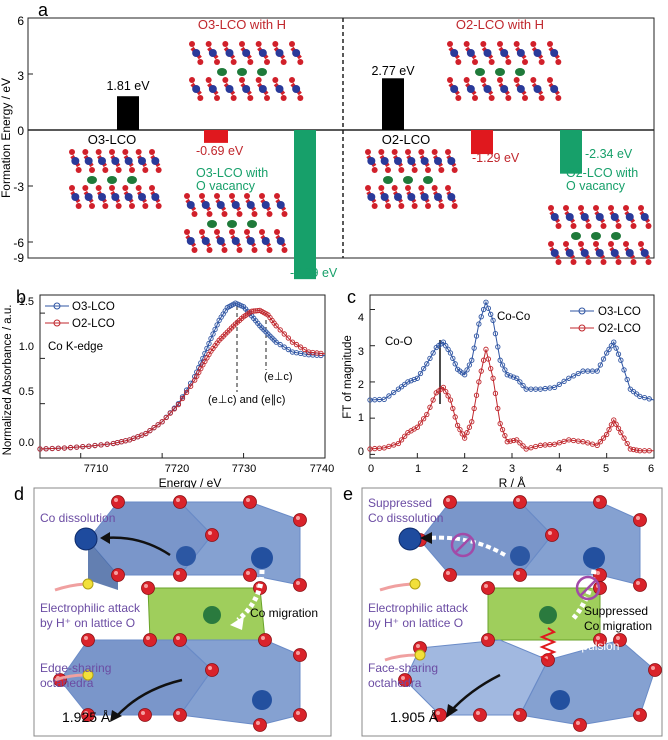  I want to click on b-annot-perp: (e⊥c), so click(278, 377).